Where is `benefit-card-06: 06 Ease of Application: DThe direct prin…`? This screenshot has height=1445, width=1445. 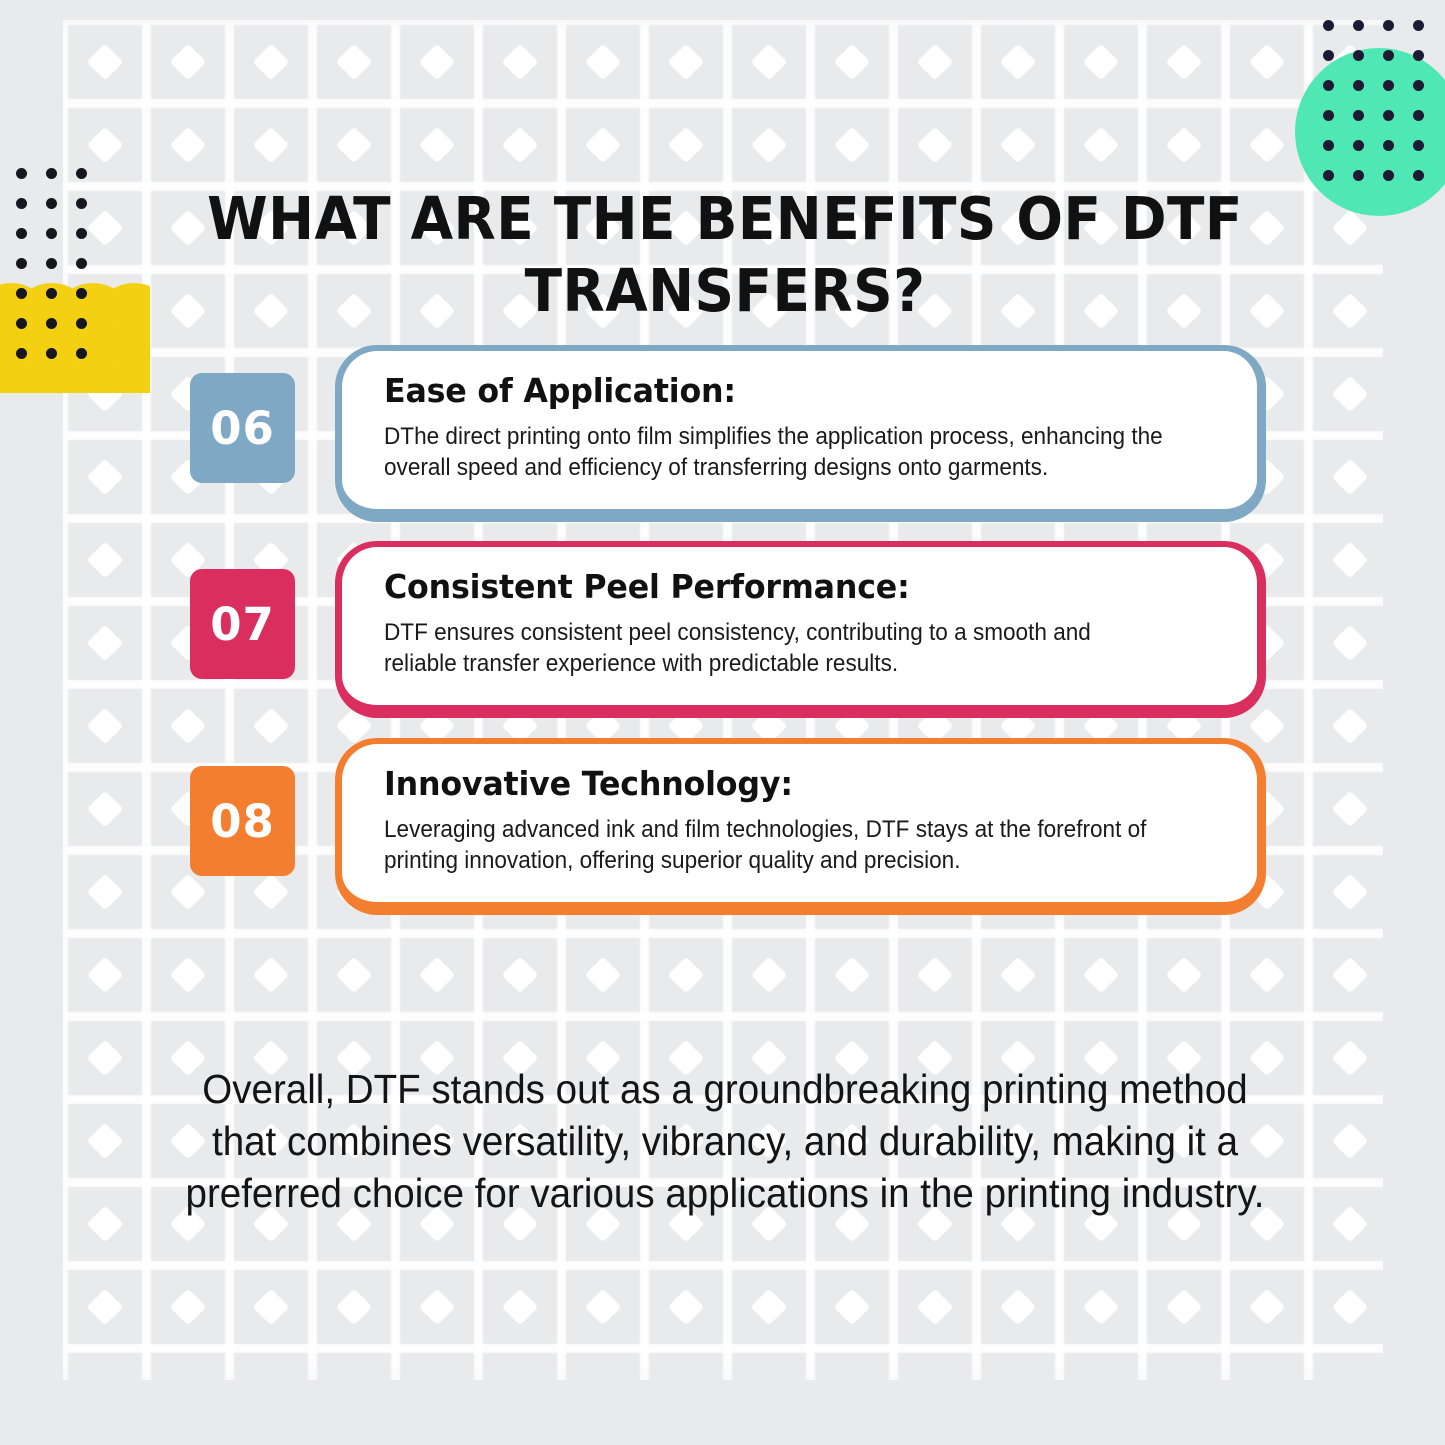 benefit-card-06: 06 Ease of Application: DThe direct prin… is located at coordinates (728, 439).